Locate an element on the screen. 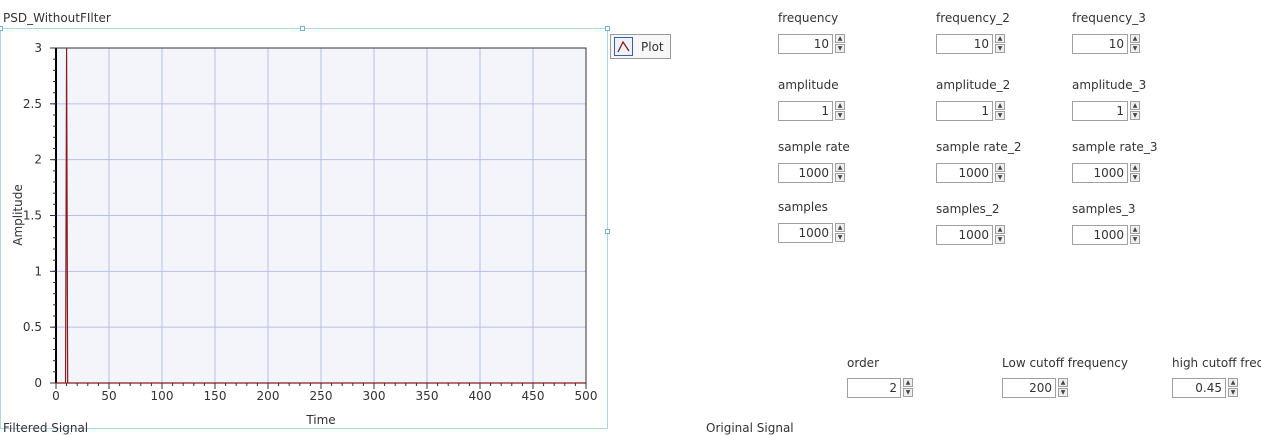  original-signal-label: Original Signal is located at coordinates (750, 428).